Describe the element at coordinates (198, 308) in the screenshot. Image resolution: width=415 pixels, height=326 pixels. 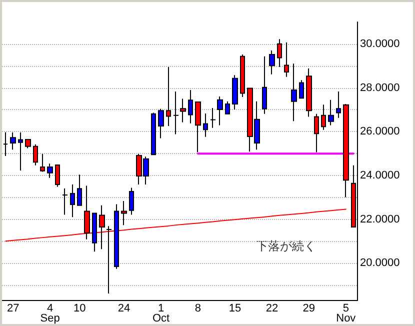
I see `x-tick-label: 8` at that location.